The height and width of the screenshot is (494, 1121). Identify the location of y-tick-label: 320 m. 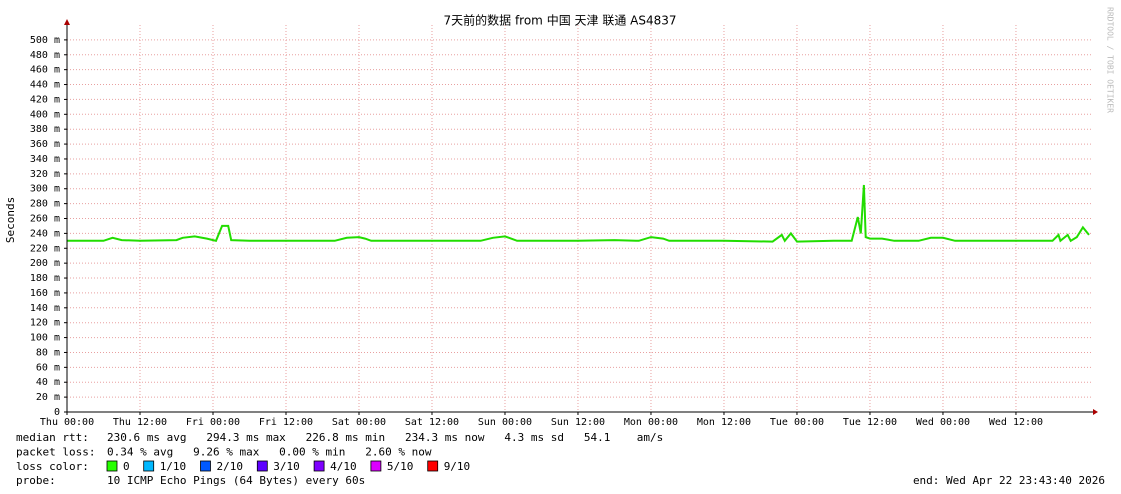
(45, 174).